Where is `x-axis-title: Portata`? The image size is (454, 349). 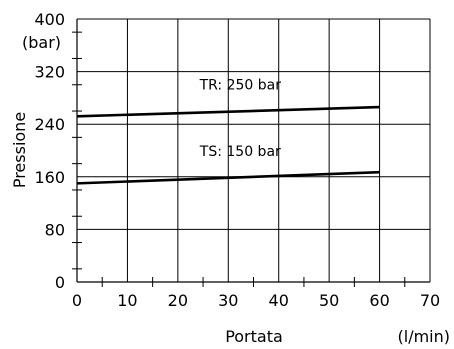
x-axis-title: Portata is located at coordinates (254, 336).